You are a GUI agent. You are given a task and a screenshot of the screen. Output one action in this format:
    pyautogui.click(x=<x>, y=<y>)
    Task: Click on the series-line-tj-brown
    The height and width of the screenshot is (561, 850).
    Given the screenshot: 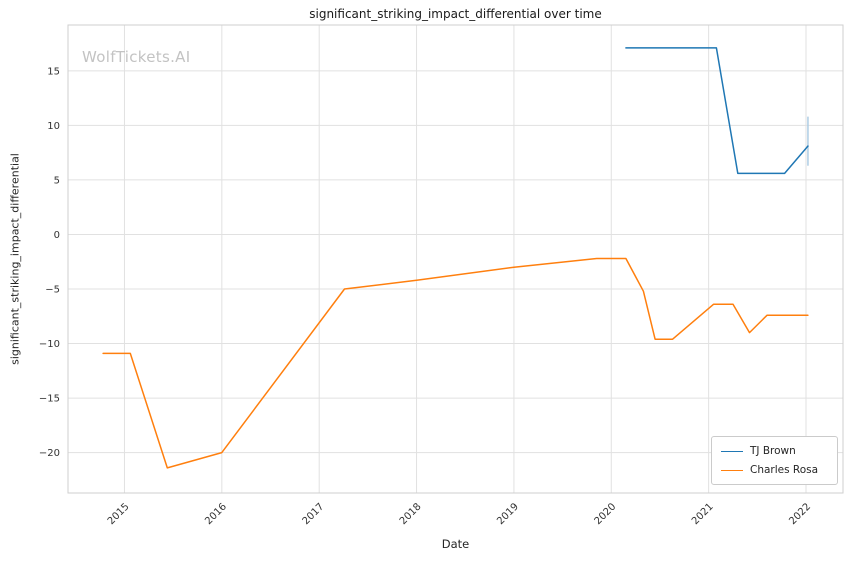 What is the action you would take?
    pyautogui.click(x=717, y=111)
    